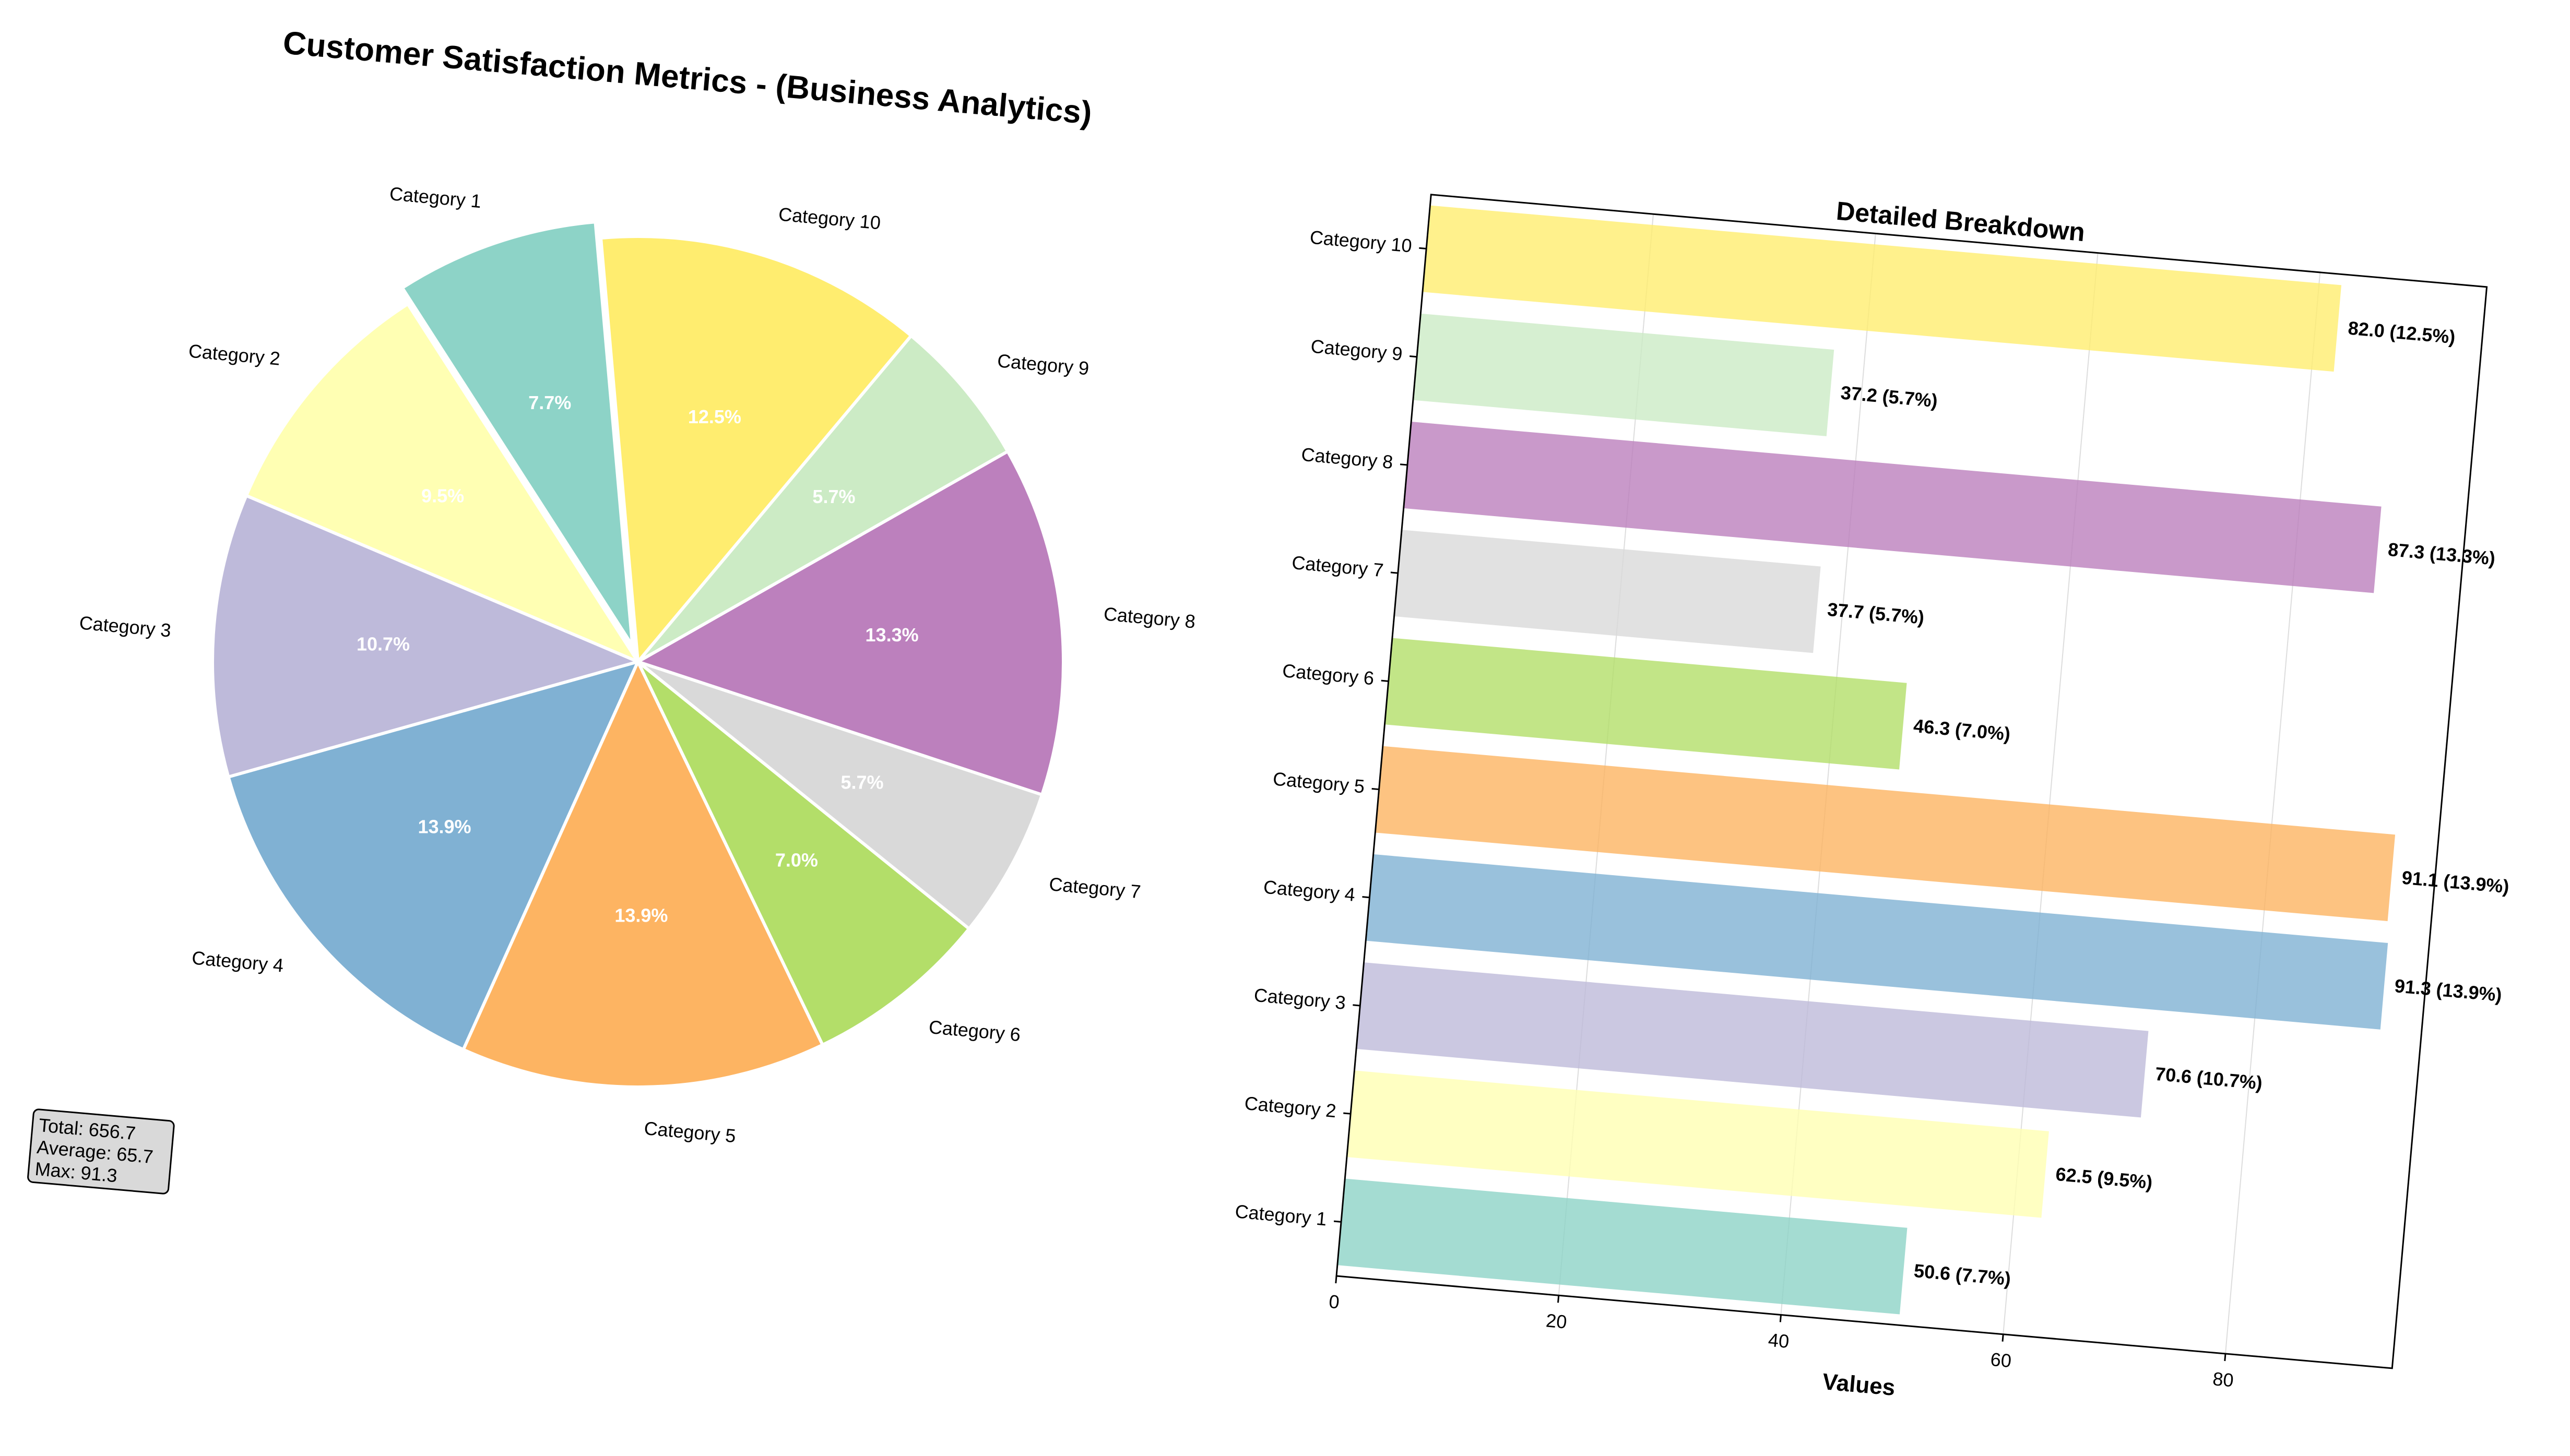 The width and height of the screenshot is (2570, 1456). Describe the element at coordinates (714, 416) in the screenshot. I see `pie-percent-category-10: 12.5%` at that location.